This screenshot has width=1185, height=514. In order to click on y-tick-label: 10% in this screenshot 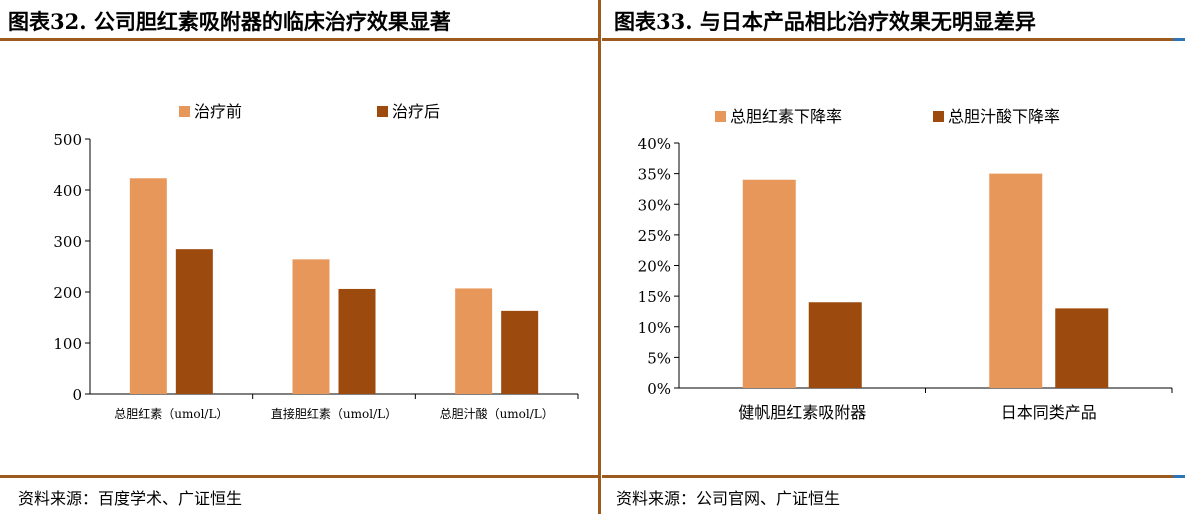, I will do `click(654, 328)`.